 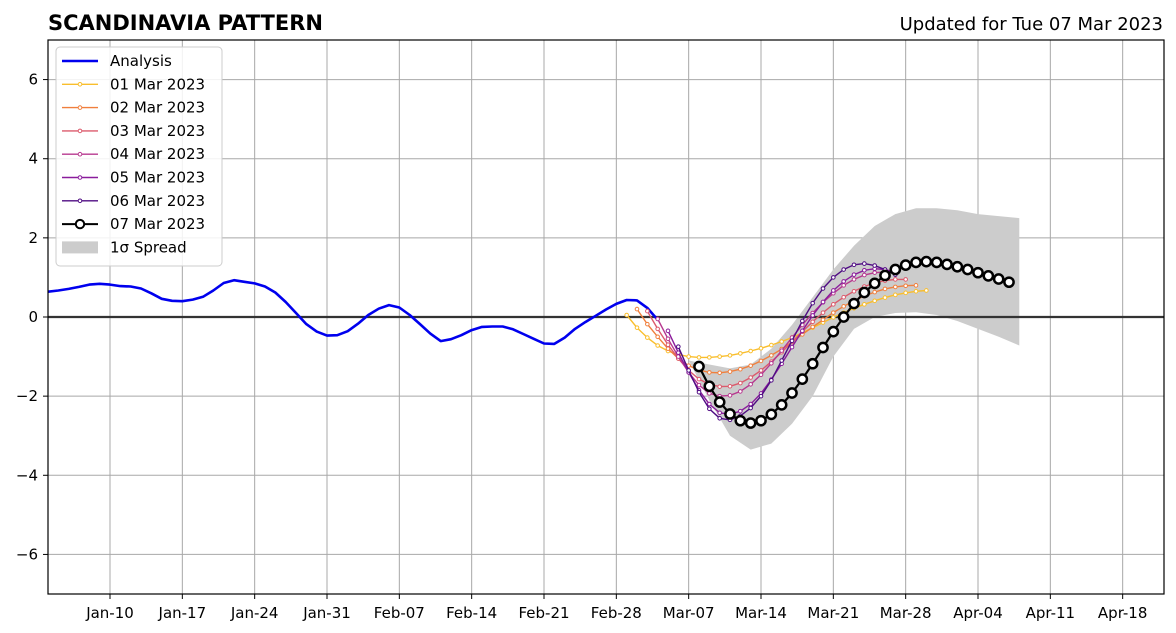 I want to click on x-tick-label: Feb-14, so click(x=471, y=613).